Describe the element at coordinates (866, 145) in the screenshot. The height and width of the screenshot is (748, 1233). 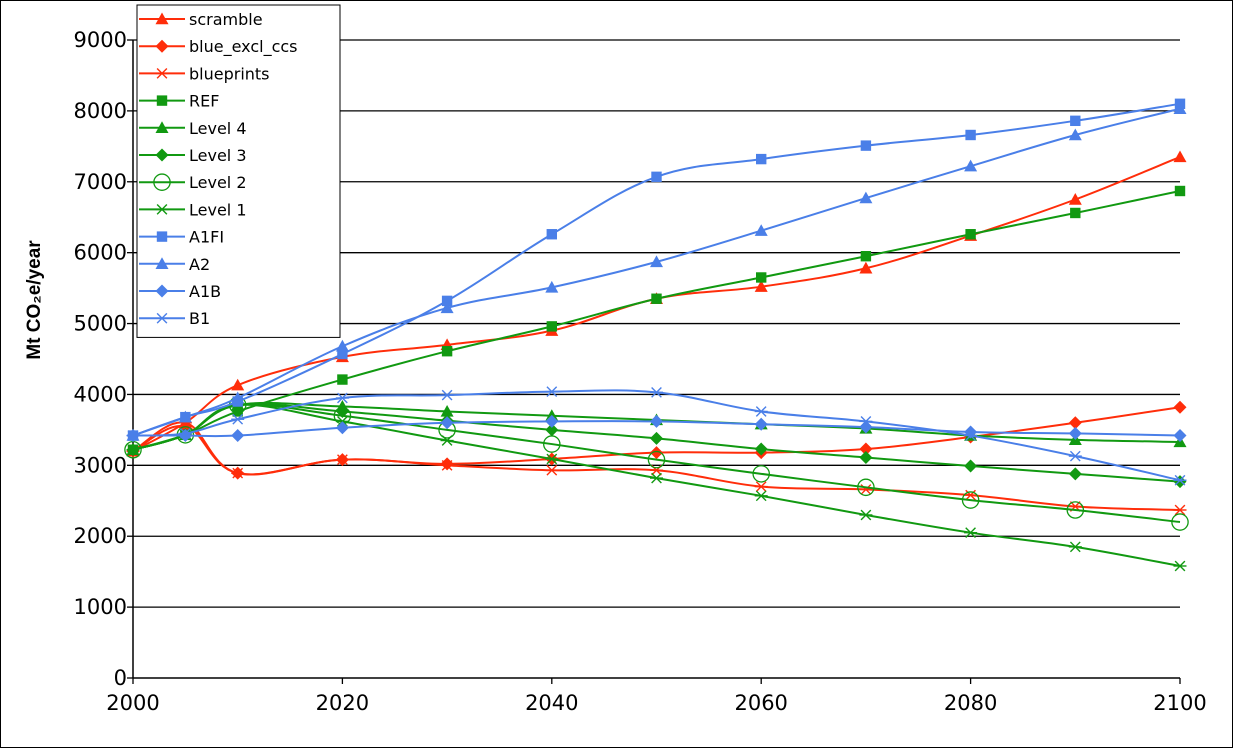
I see `data-point-a1fi-2070` at that location.